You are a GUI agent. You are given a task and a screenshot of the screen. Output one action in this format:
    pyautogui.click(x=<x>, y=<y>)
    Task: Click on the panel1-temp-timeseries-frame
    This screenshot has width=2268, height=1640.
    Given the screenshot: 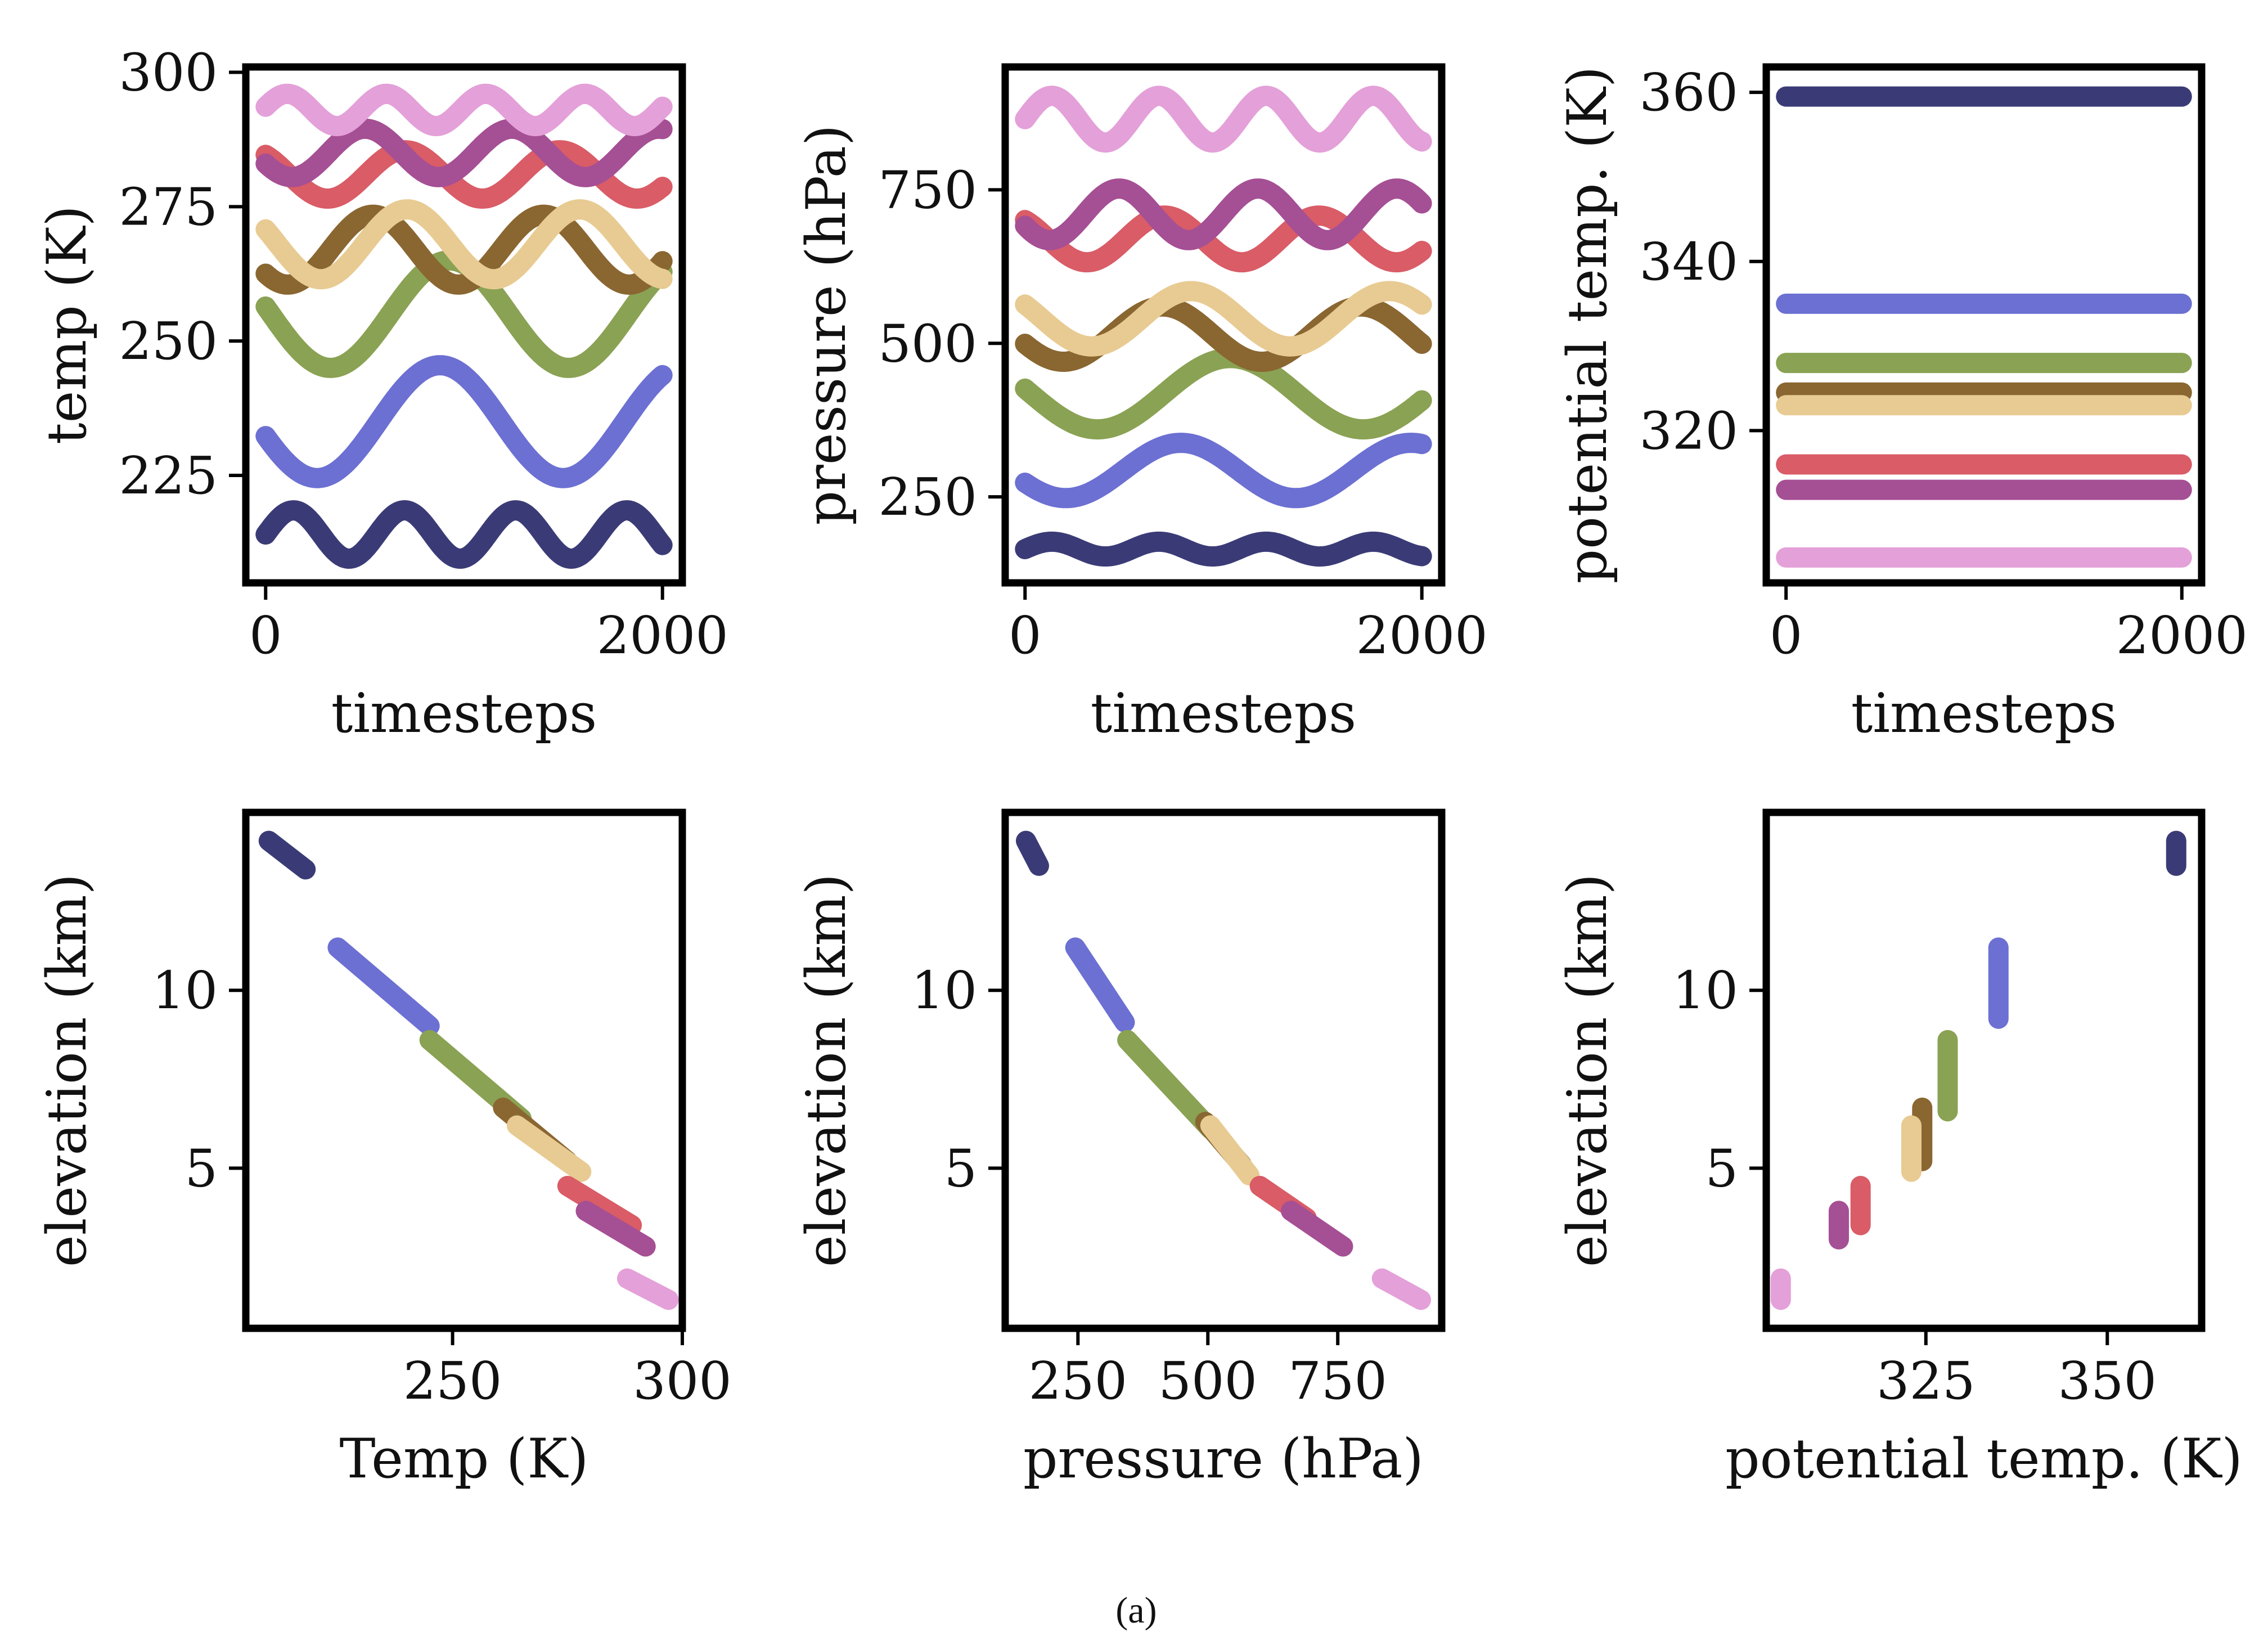 What is the action you would take?
    pyautogui.click(x=464, y=325)
    